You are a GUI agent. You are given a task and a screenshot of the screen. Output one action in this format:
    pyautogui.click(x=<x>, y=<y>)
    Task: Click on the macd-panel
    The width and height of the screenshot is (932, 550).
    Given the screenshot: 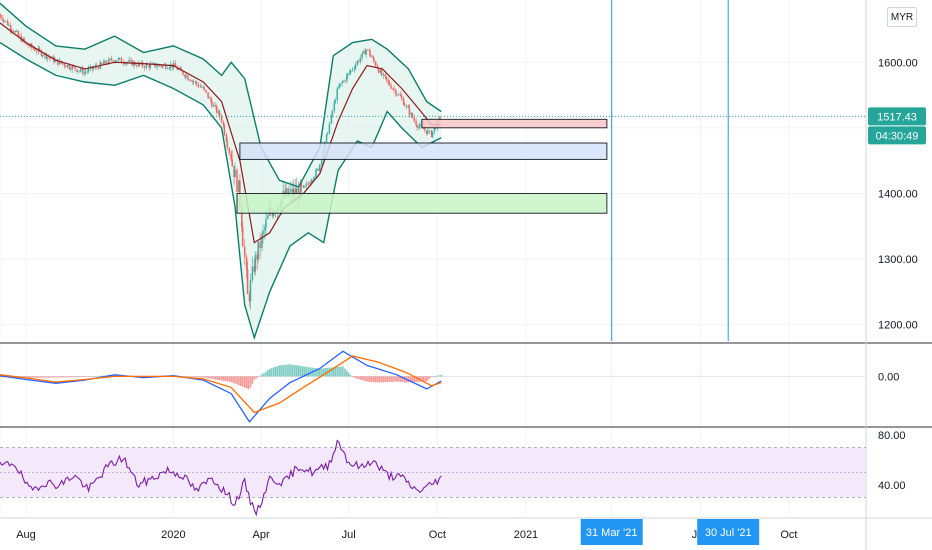 What is the action you would take?
    pyautogui.click(x=433, y=386)
    